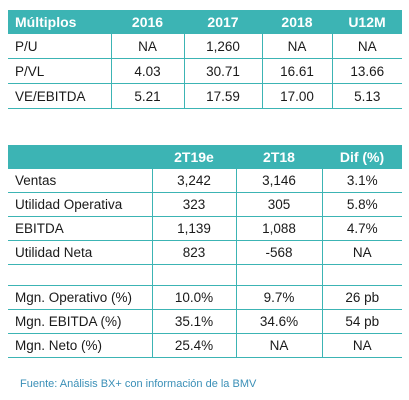  I want to click on table-row: Mgn. Operativo (%) 10.0% 9.7% 26 pb, so click(205, 297).